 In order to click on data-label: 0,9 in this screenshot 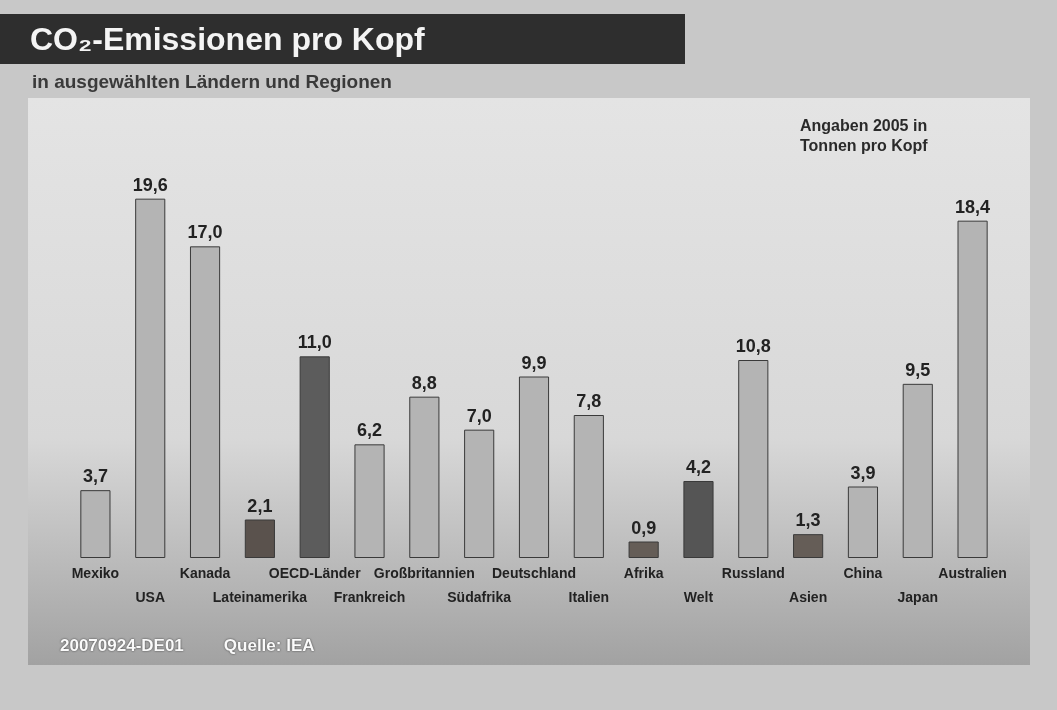, I will do `click(644, 527)`.